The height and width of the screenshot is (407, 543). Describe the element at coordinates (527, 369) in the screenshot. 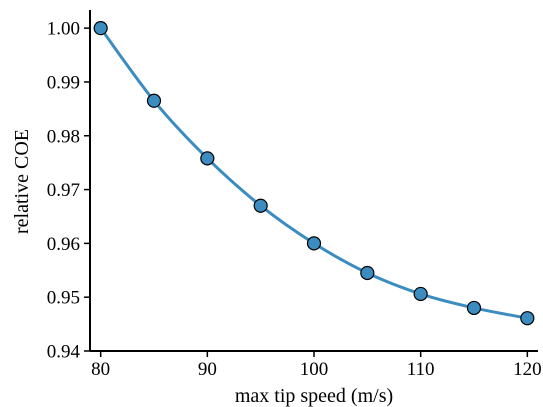

I see `x-tick-label: 120` at that location.